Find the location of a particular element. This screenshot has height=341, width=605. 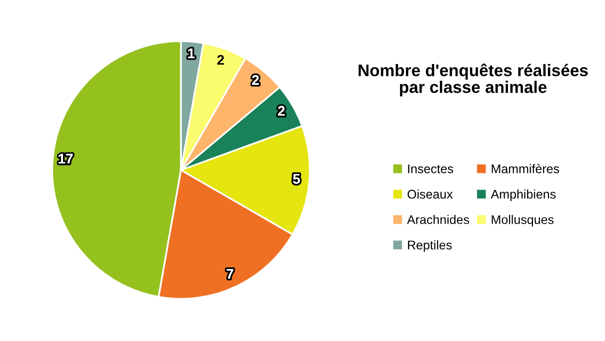

legend-label: Reptiles is located at coordinates (430, 246).